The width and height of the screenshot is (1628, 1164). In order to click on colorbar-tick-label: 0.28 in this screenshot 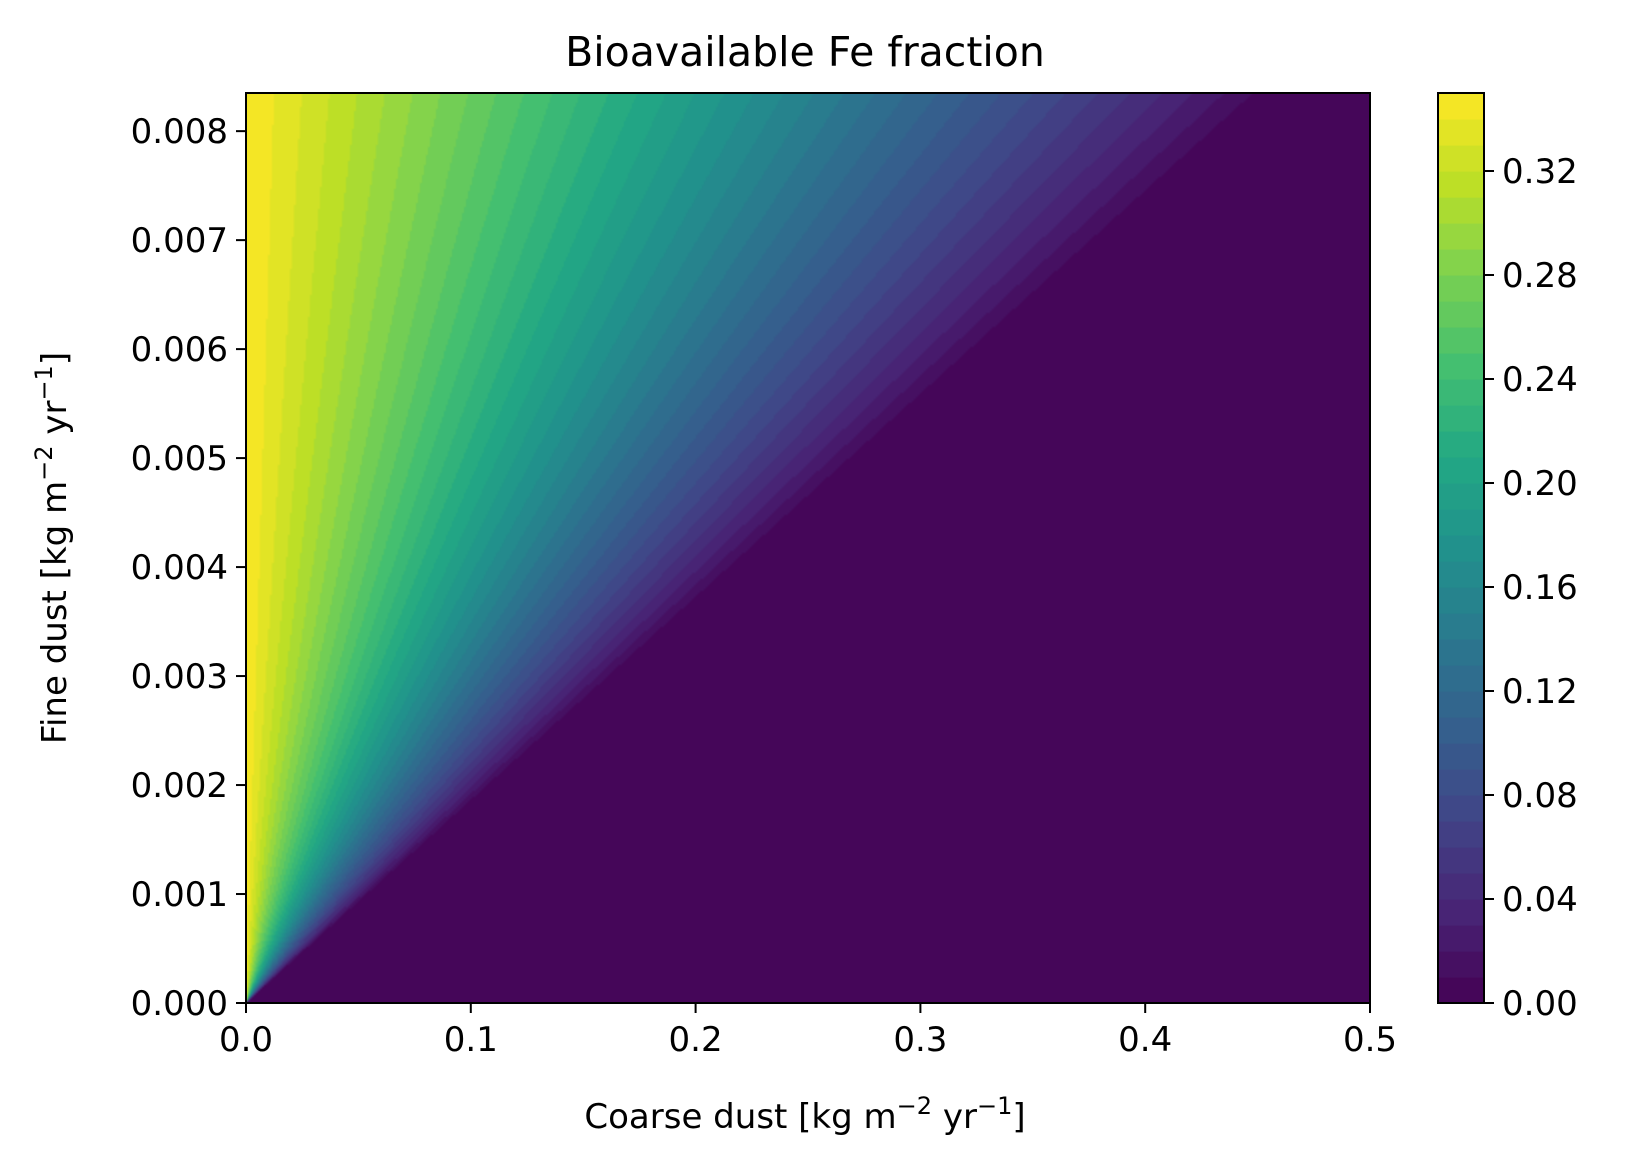, I will do `click(1540, 276)`.